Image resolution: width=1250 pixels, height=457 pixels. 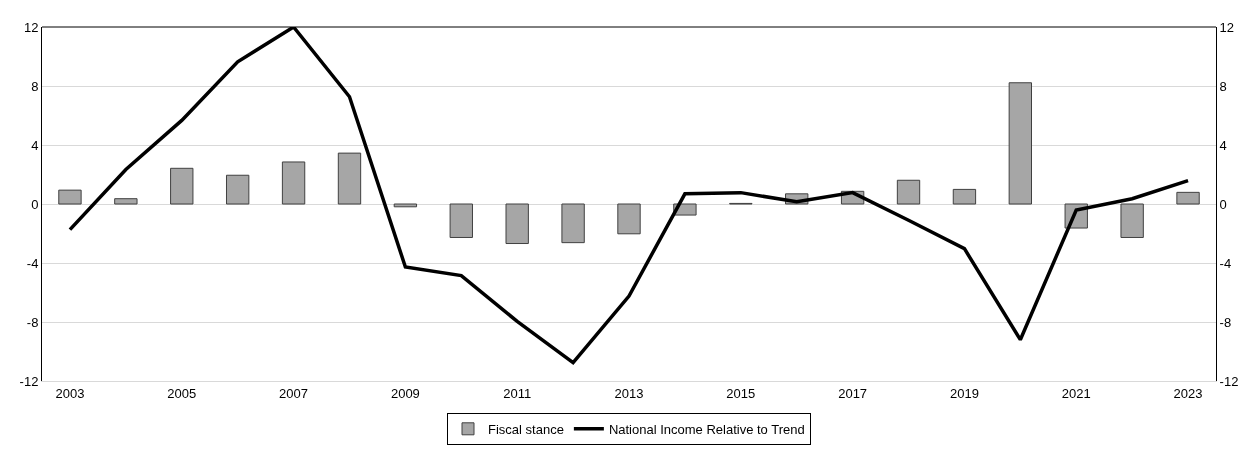 What do you see at coordinates (405, 393) in the screenshot?
I see `x-tick-label: 2009` at bounding box center [405, 393].